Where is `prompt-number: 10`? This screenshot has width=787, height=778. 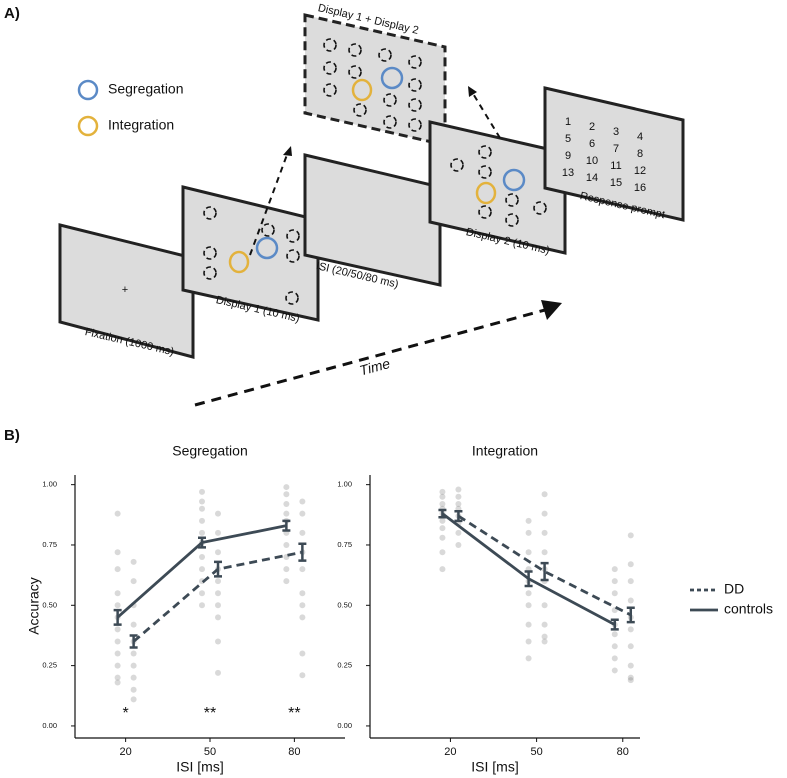 prompt-number: 10 is located at coordinates (592, 161).